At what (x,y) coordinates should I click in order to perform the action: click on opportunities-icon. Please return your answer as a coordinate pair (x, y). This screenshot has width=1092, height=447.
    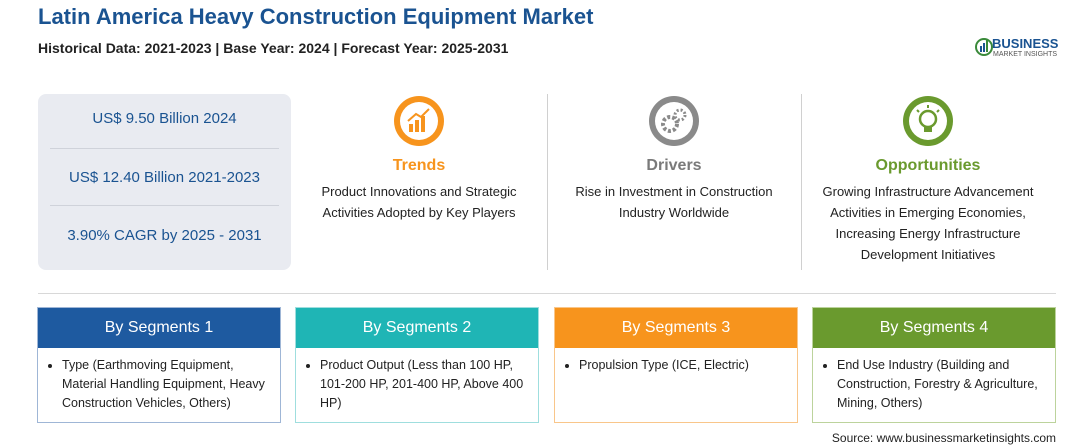
    Looking at the image, I should click on (928, 121).